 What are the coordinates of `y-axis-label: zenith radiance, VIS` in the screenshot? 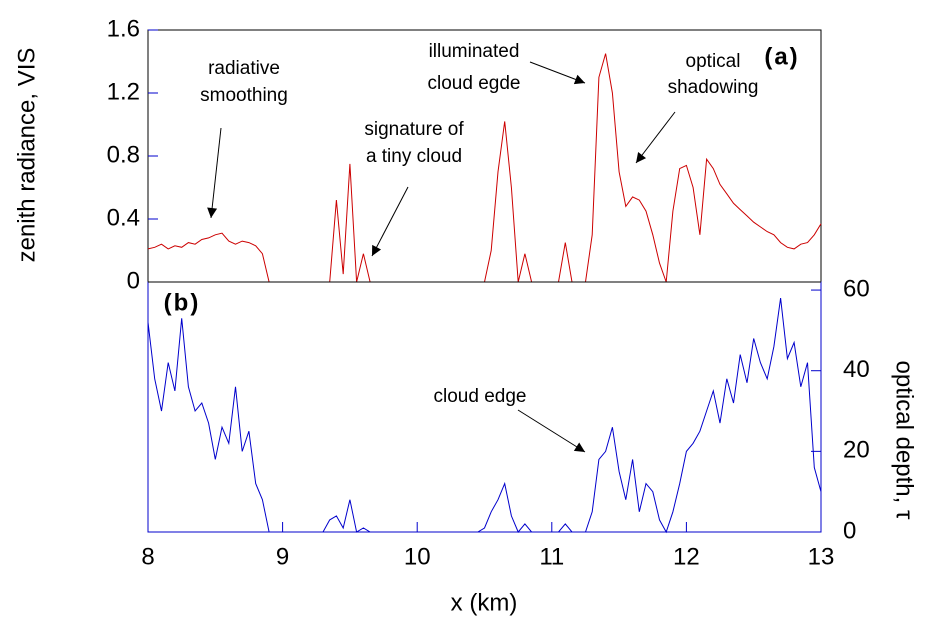 It's located at (26, 155).